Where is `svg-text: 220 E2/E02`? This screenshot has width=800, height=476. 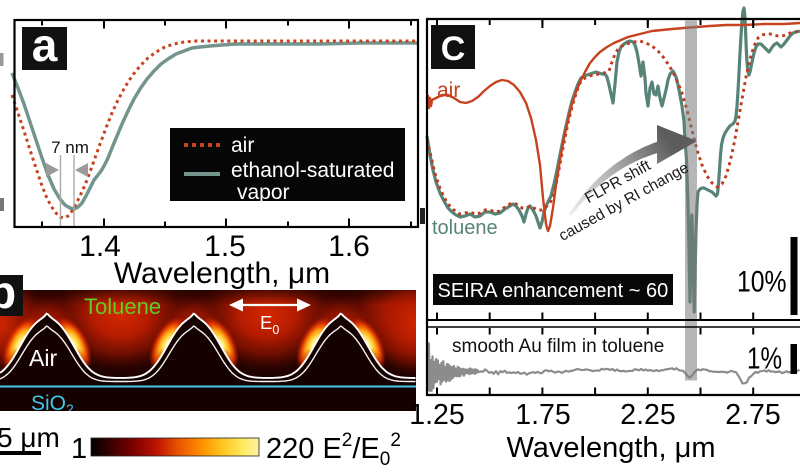 svg-text: 220 E2/E02 is located at coordinates (333, 450).